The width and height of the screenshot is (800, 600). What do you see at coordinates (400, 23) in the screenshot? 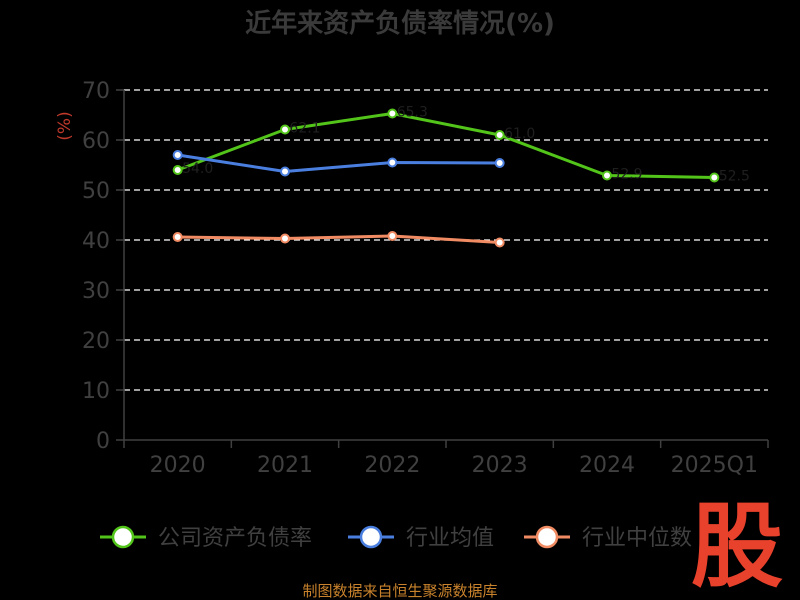
I see `chart-title: 近年来资产负债率情况(%)` at bounding box center [400, 23].